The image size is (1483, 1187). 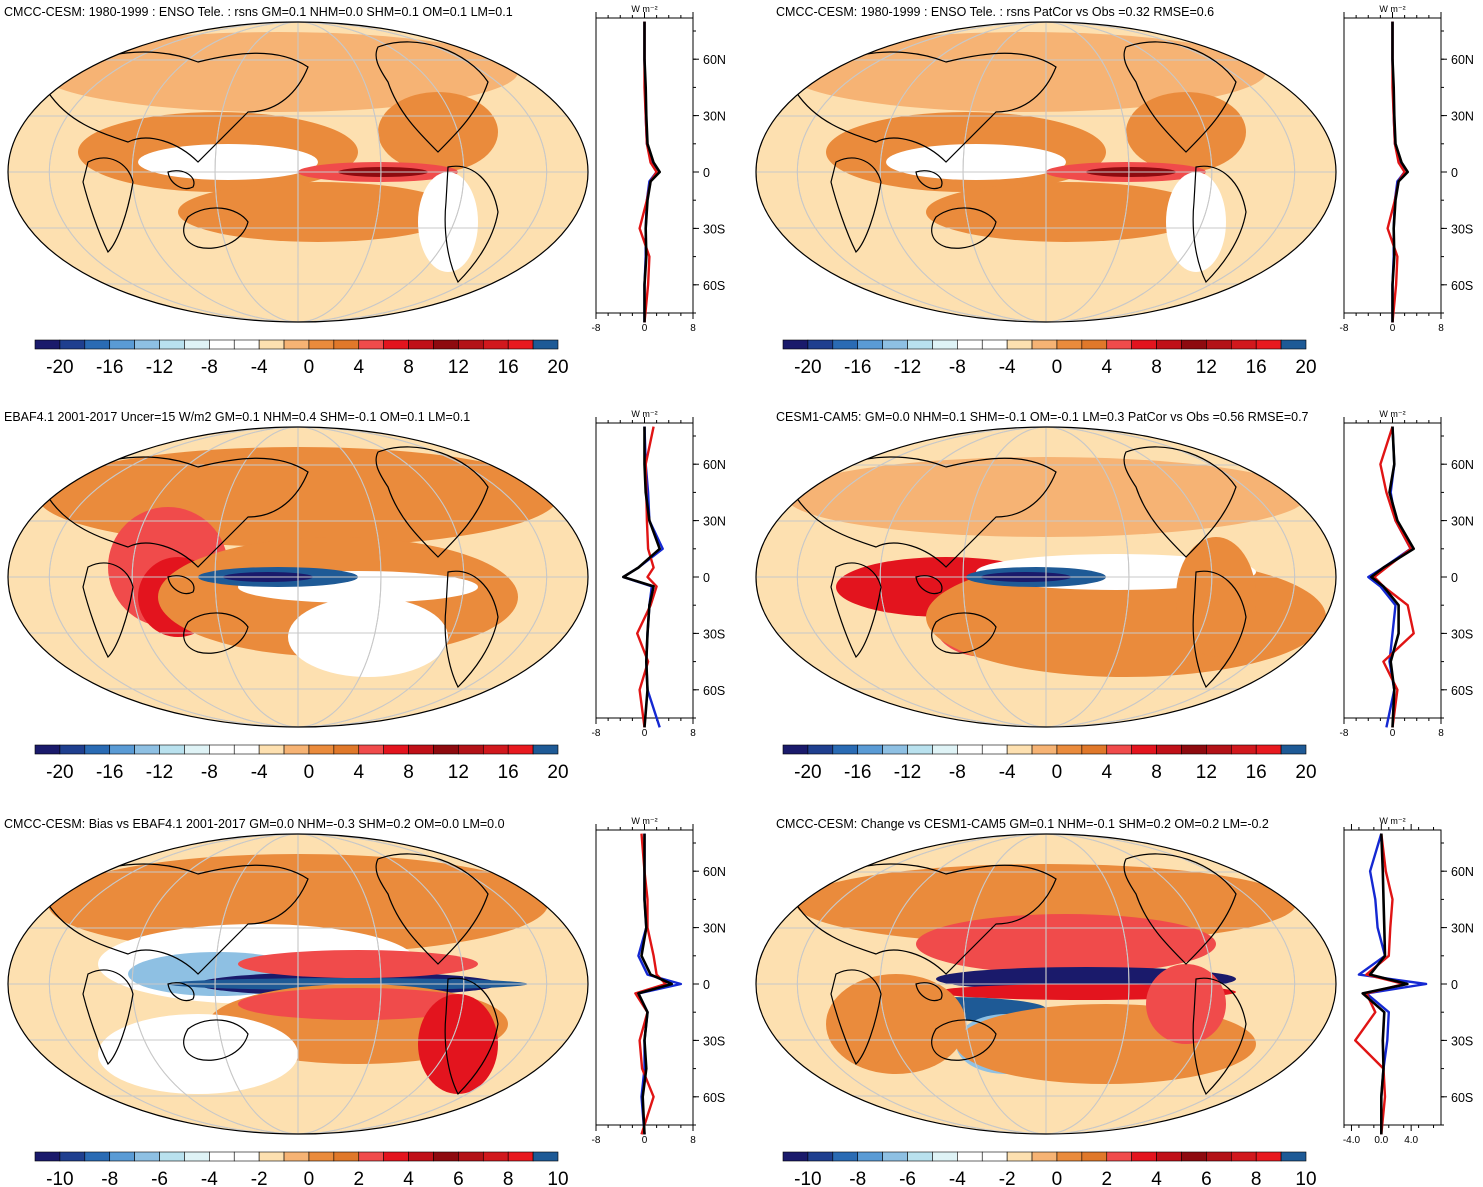 I want to click on colorbar-tick-label: -10, so click(x=807, y=1178).